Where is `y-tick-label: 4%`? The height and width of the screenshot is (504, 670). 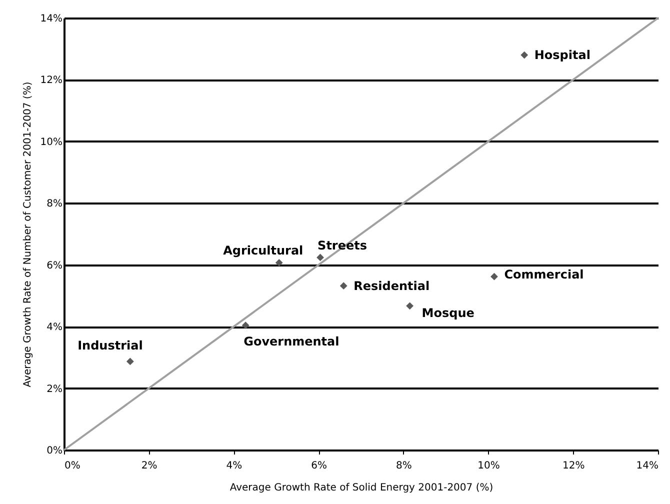 y-tick-label: 4% is located at coordinates (54, 328).